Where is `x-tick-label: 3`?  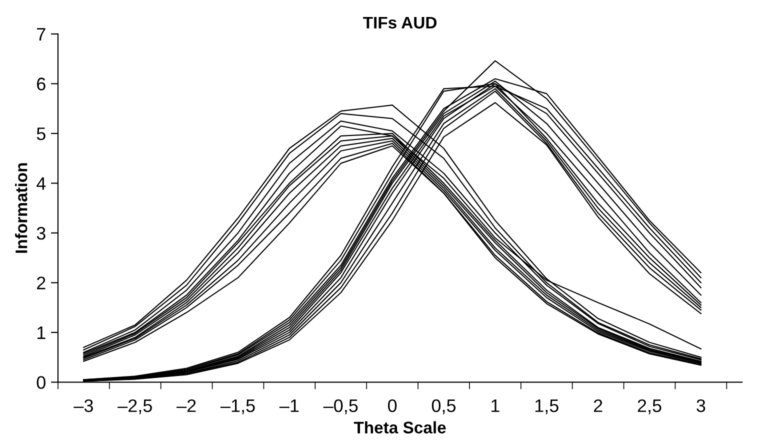 x-tick-label: 3 is located at coordinates (701, 405).